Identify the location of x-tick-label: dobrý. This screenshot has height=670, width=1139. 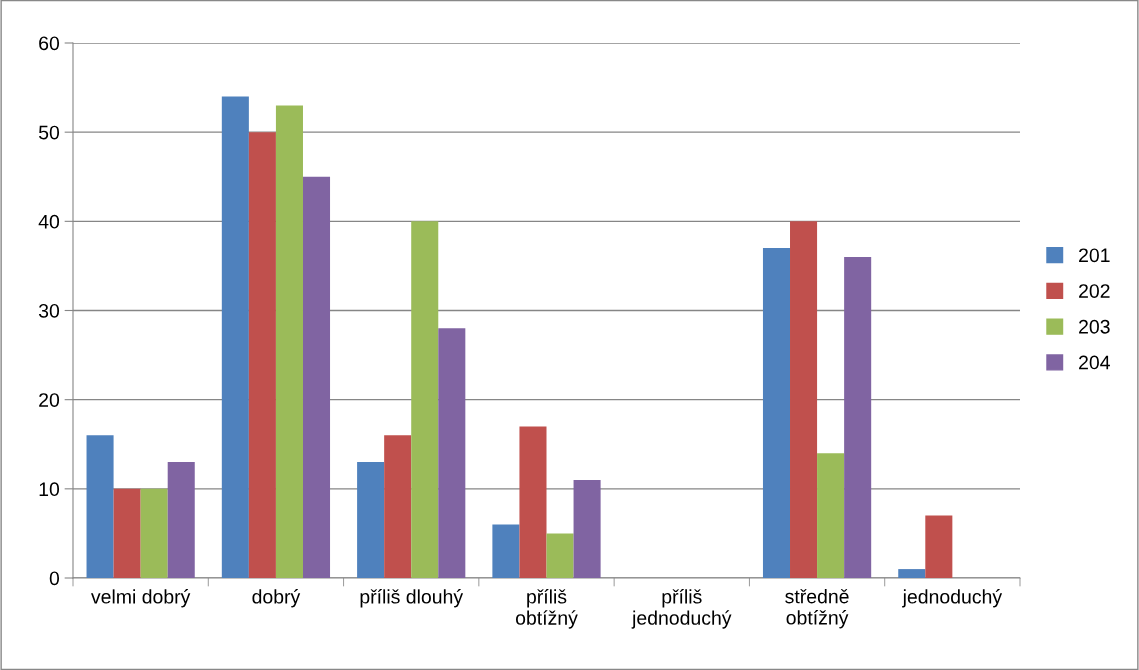
(276, 598).